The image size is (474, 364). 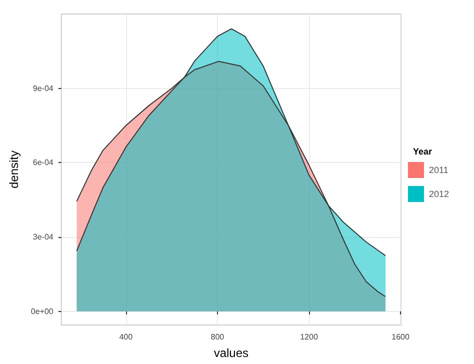 I want to click on legend-label: 2012, so click(x=439, y=194).